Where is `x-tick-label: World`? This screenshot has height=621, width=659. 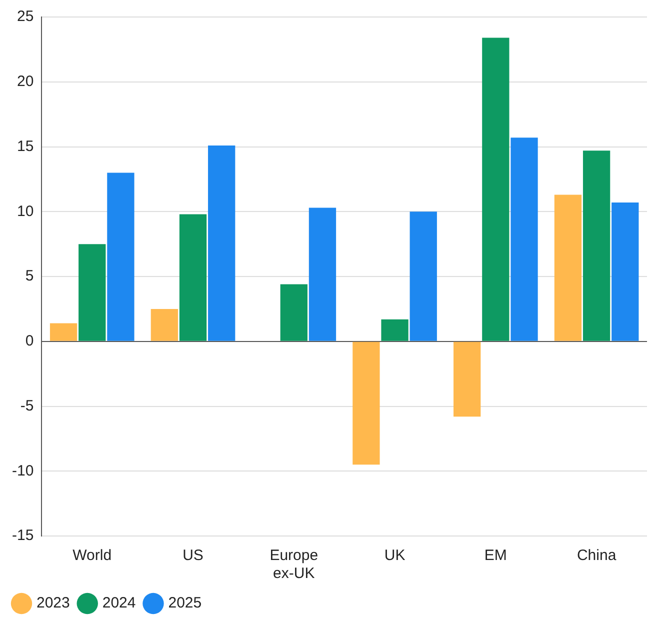
x-tick-label: World is located at coordinates (92, 555).